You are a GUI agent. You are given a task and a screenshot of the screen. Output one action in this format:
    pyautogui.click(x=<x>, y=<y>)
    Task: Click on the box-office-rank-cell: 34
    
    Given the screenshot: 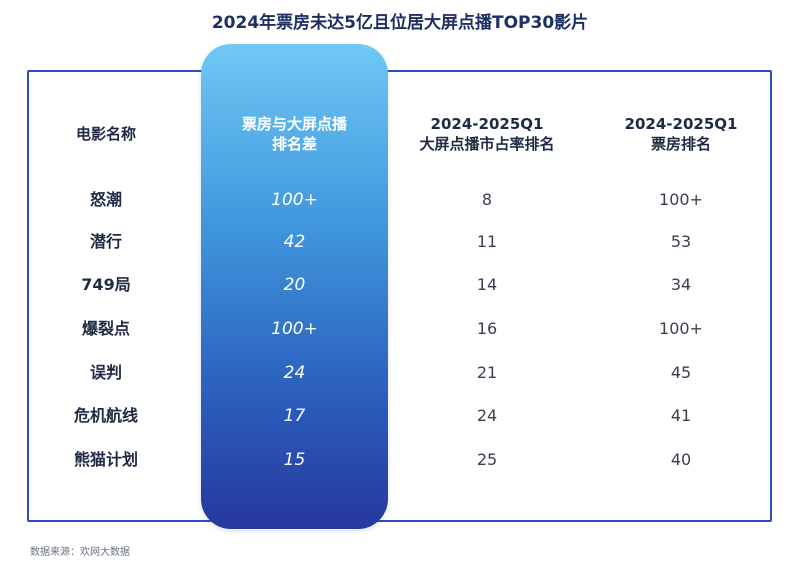 What is the action you would take?
    pyautogui.click(x=681, y=284)
    